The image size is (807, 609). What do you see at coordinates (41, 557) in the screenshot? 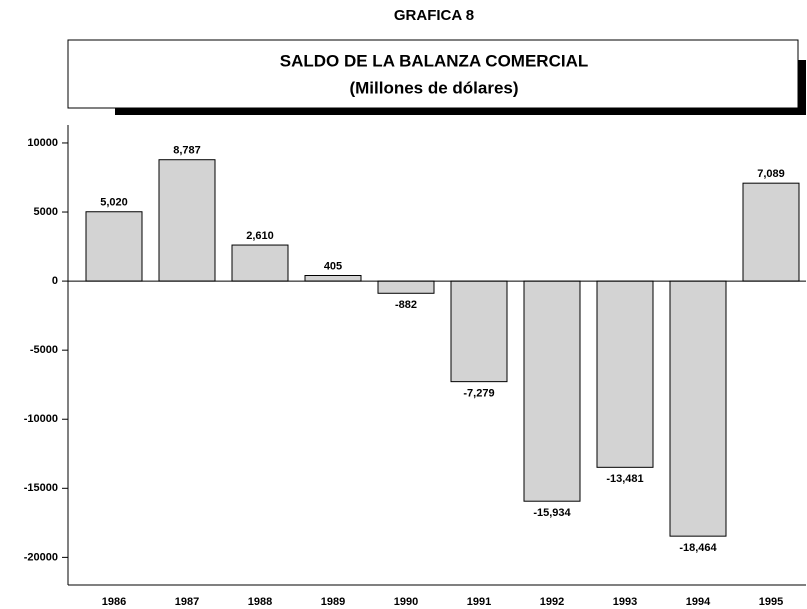
I see `y-tick-label: -20000` at bounding box center [41, 557].